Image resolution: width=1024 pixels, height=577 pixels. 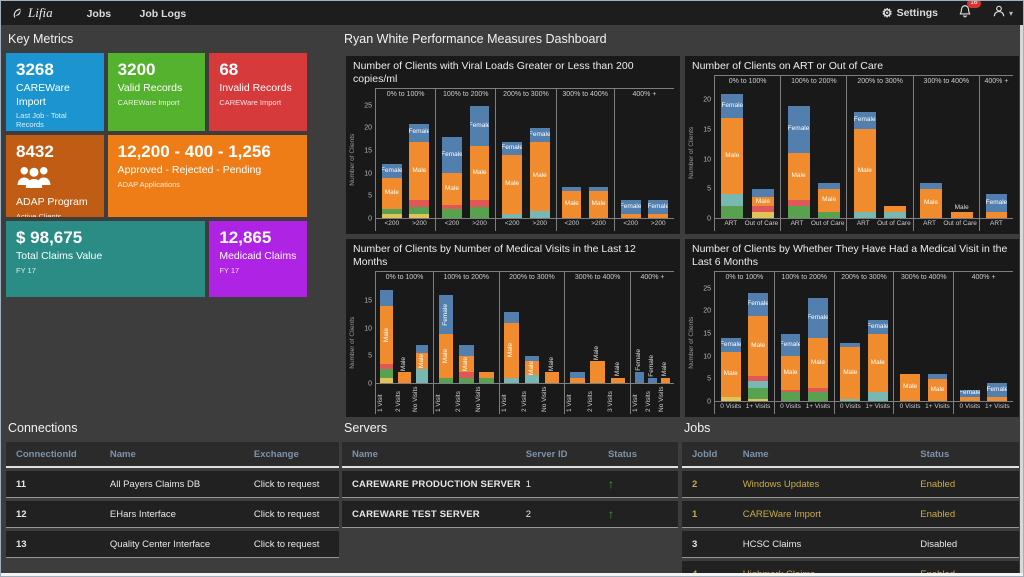 What do you see at coordinates (35, 151) in the screenshot?
I see `metric-value: 8432` at bounding box center [35, 151].